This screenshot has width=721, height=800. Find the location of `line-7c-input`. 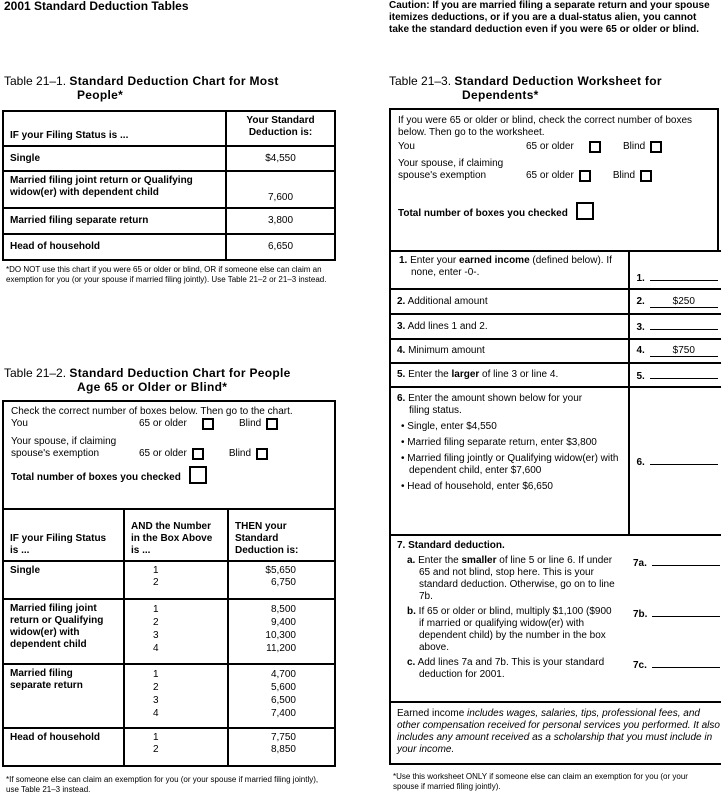

line-7c-input is located at coordinates (685, 662).